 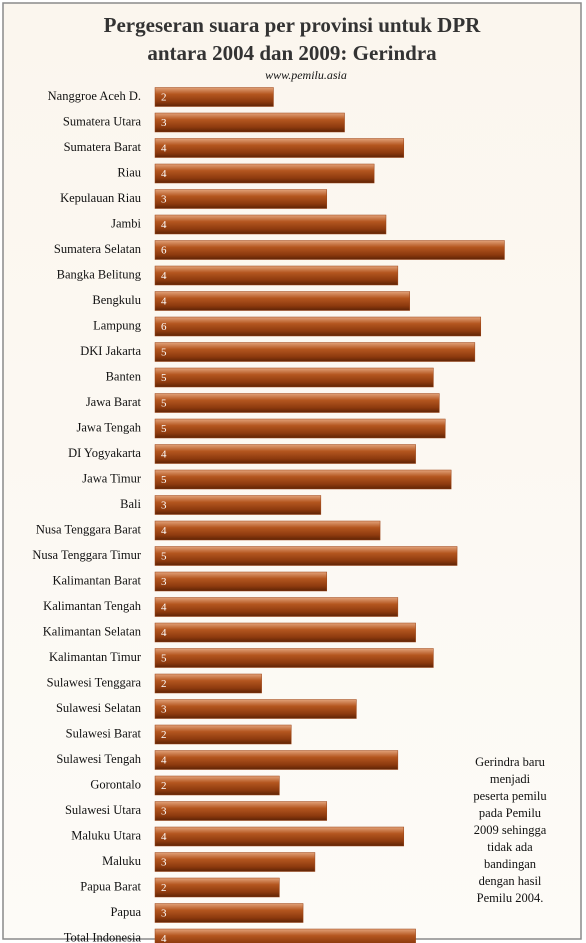 I want to click on category-label: Jambi, so click(x=126, y=223).